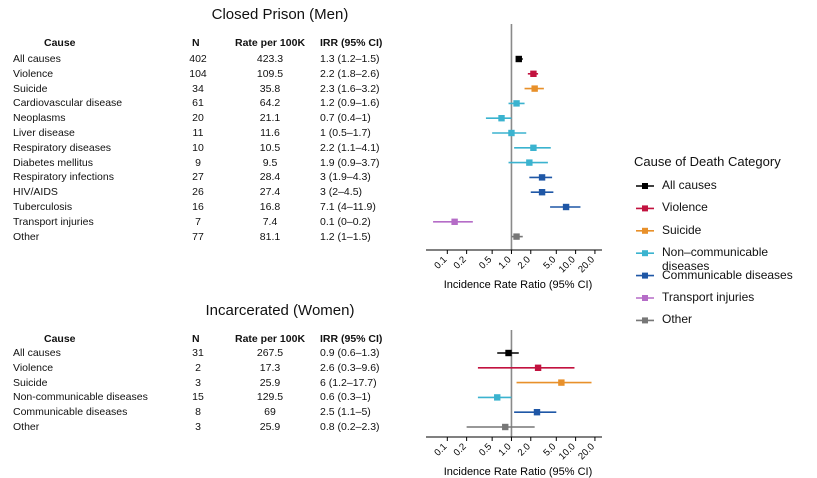  I want to click on row-n: 27, so click(198, 177).